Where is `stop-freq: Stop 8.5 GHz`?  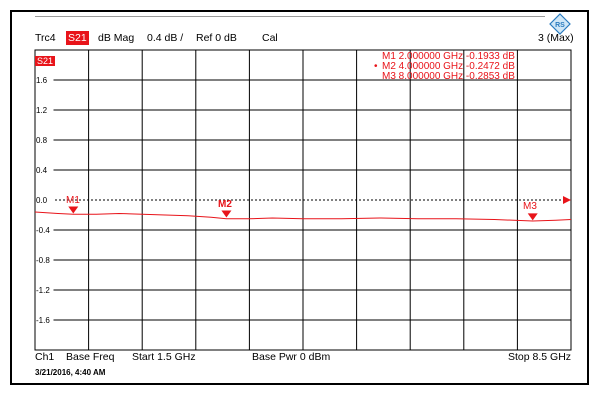 stop-freq: Stop 8.5 GHz is located at coordinates (540, 357).